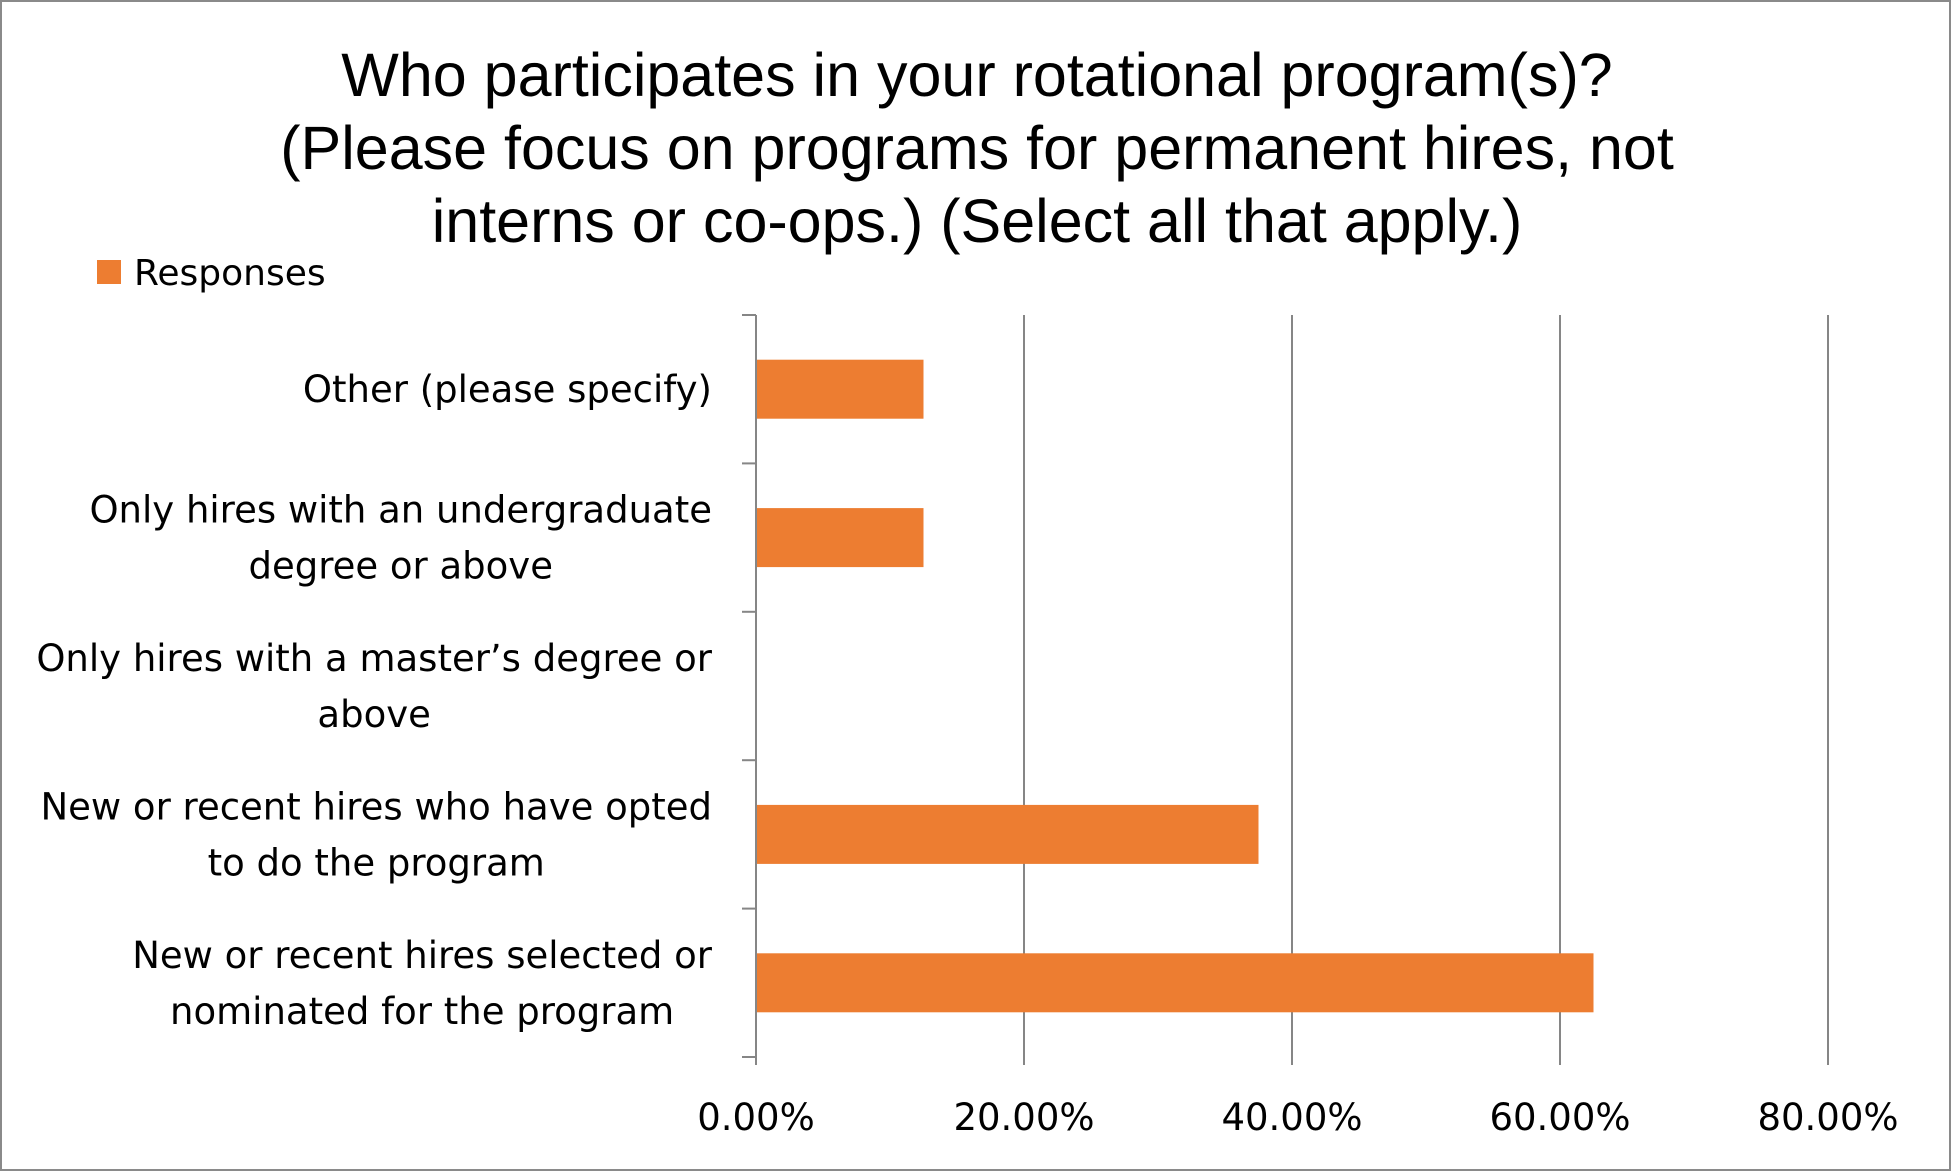 The width and height of the screenshot is (1951, 1173). Describe the element at coordinates (507, 389) in the screenshot. I see `category-label: Other (please specify)` at that location.